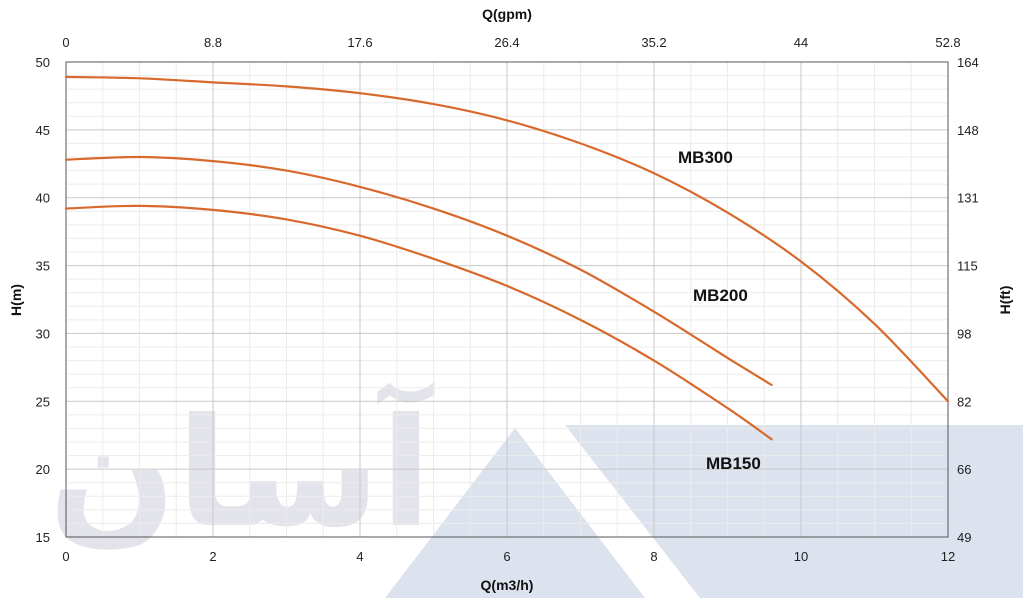 This screenshot has width=1023, height=598. Describe the element at coordinates (705, 157) in the screenshot. I see `series-label-mb300: MB300` at that location.